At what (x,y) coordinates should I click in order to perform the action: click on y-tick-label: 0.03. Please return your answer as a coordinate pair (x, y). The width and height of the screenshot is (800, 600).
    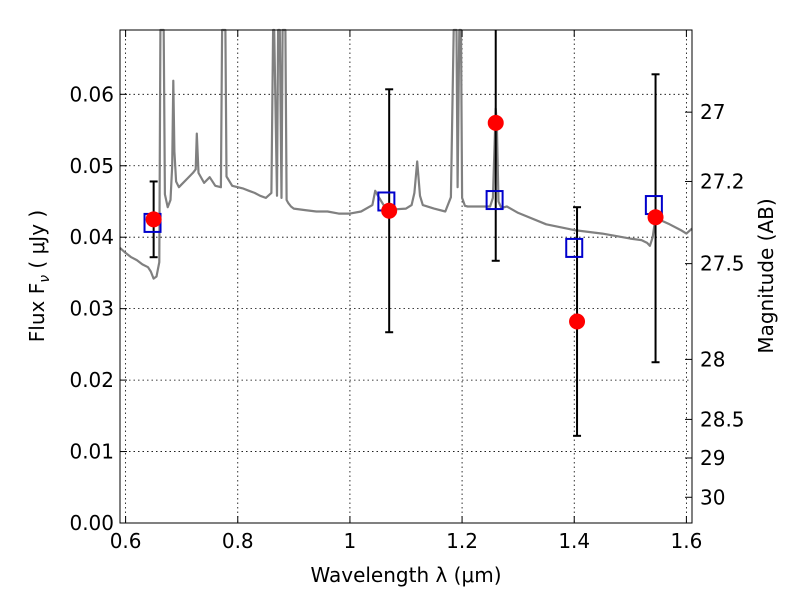
    Looking at the image, I should click on (91, 309).